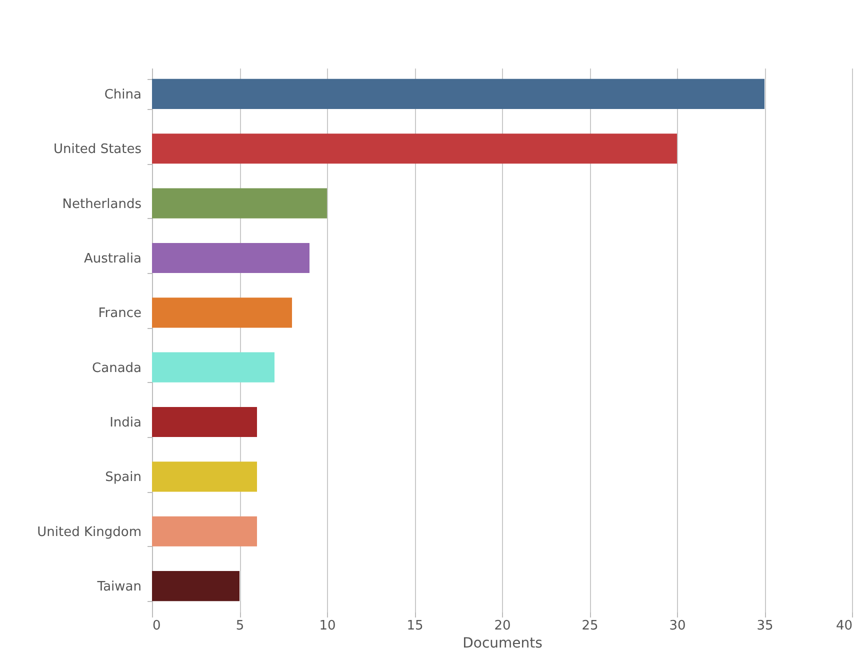 This screenshot has width=862, height=671. Describe the element at coordinates (156, 626) in the screenshot. I see `x-tick-label: 0` at that location.